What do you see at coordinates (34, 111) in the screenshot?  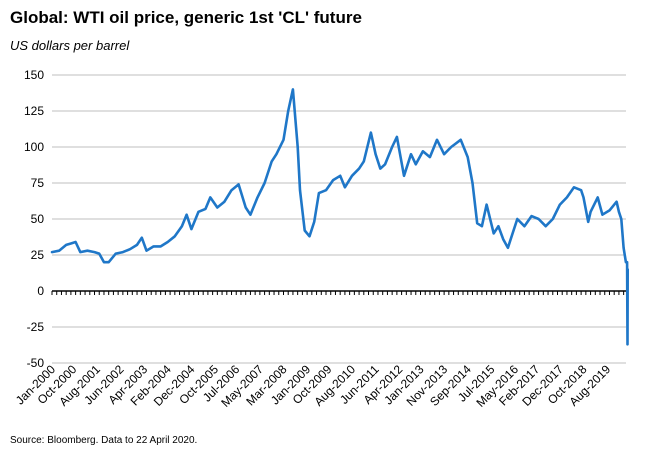 I see `y-tick-label: 125` at bounding box center [34, 111].